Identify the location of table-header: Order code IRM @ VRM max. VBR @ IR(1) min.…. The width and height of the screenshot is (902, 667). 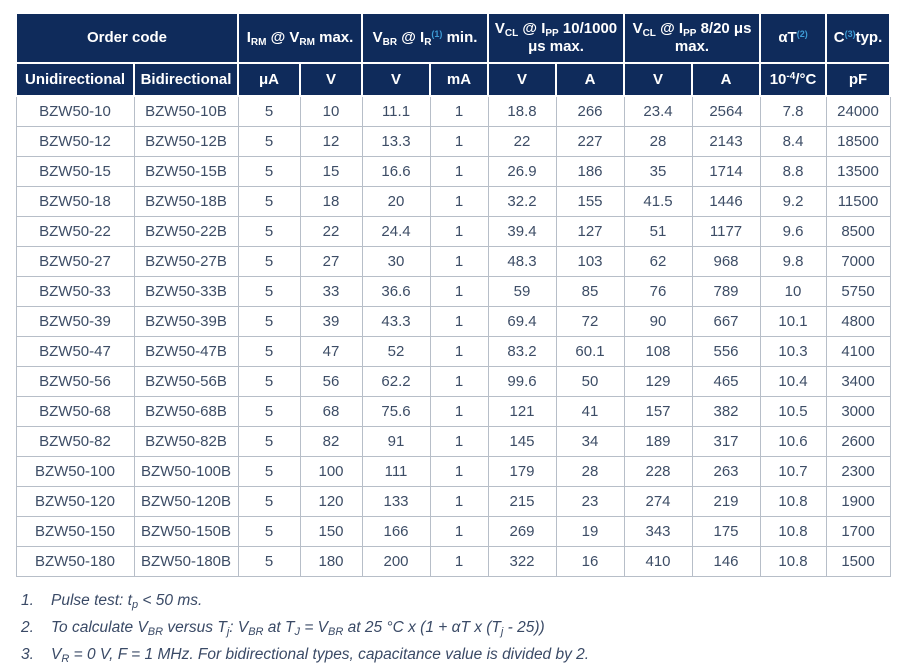
(453, 54).